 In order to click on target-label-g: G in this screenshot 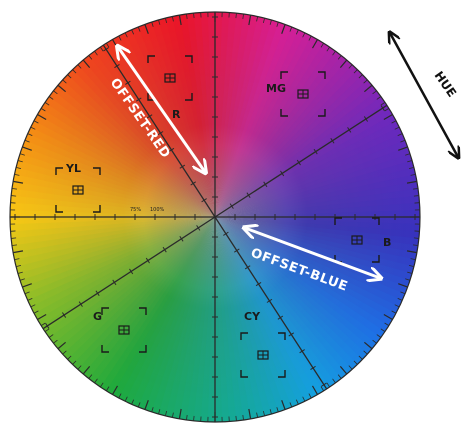, I will do `click(97, 316)`.